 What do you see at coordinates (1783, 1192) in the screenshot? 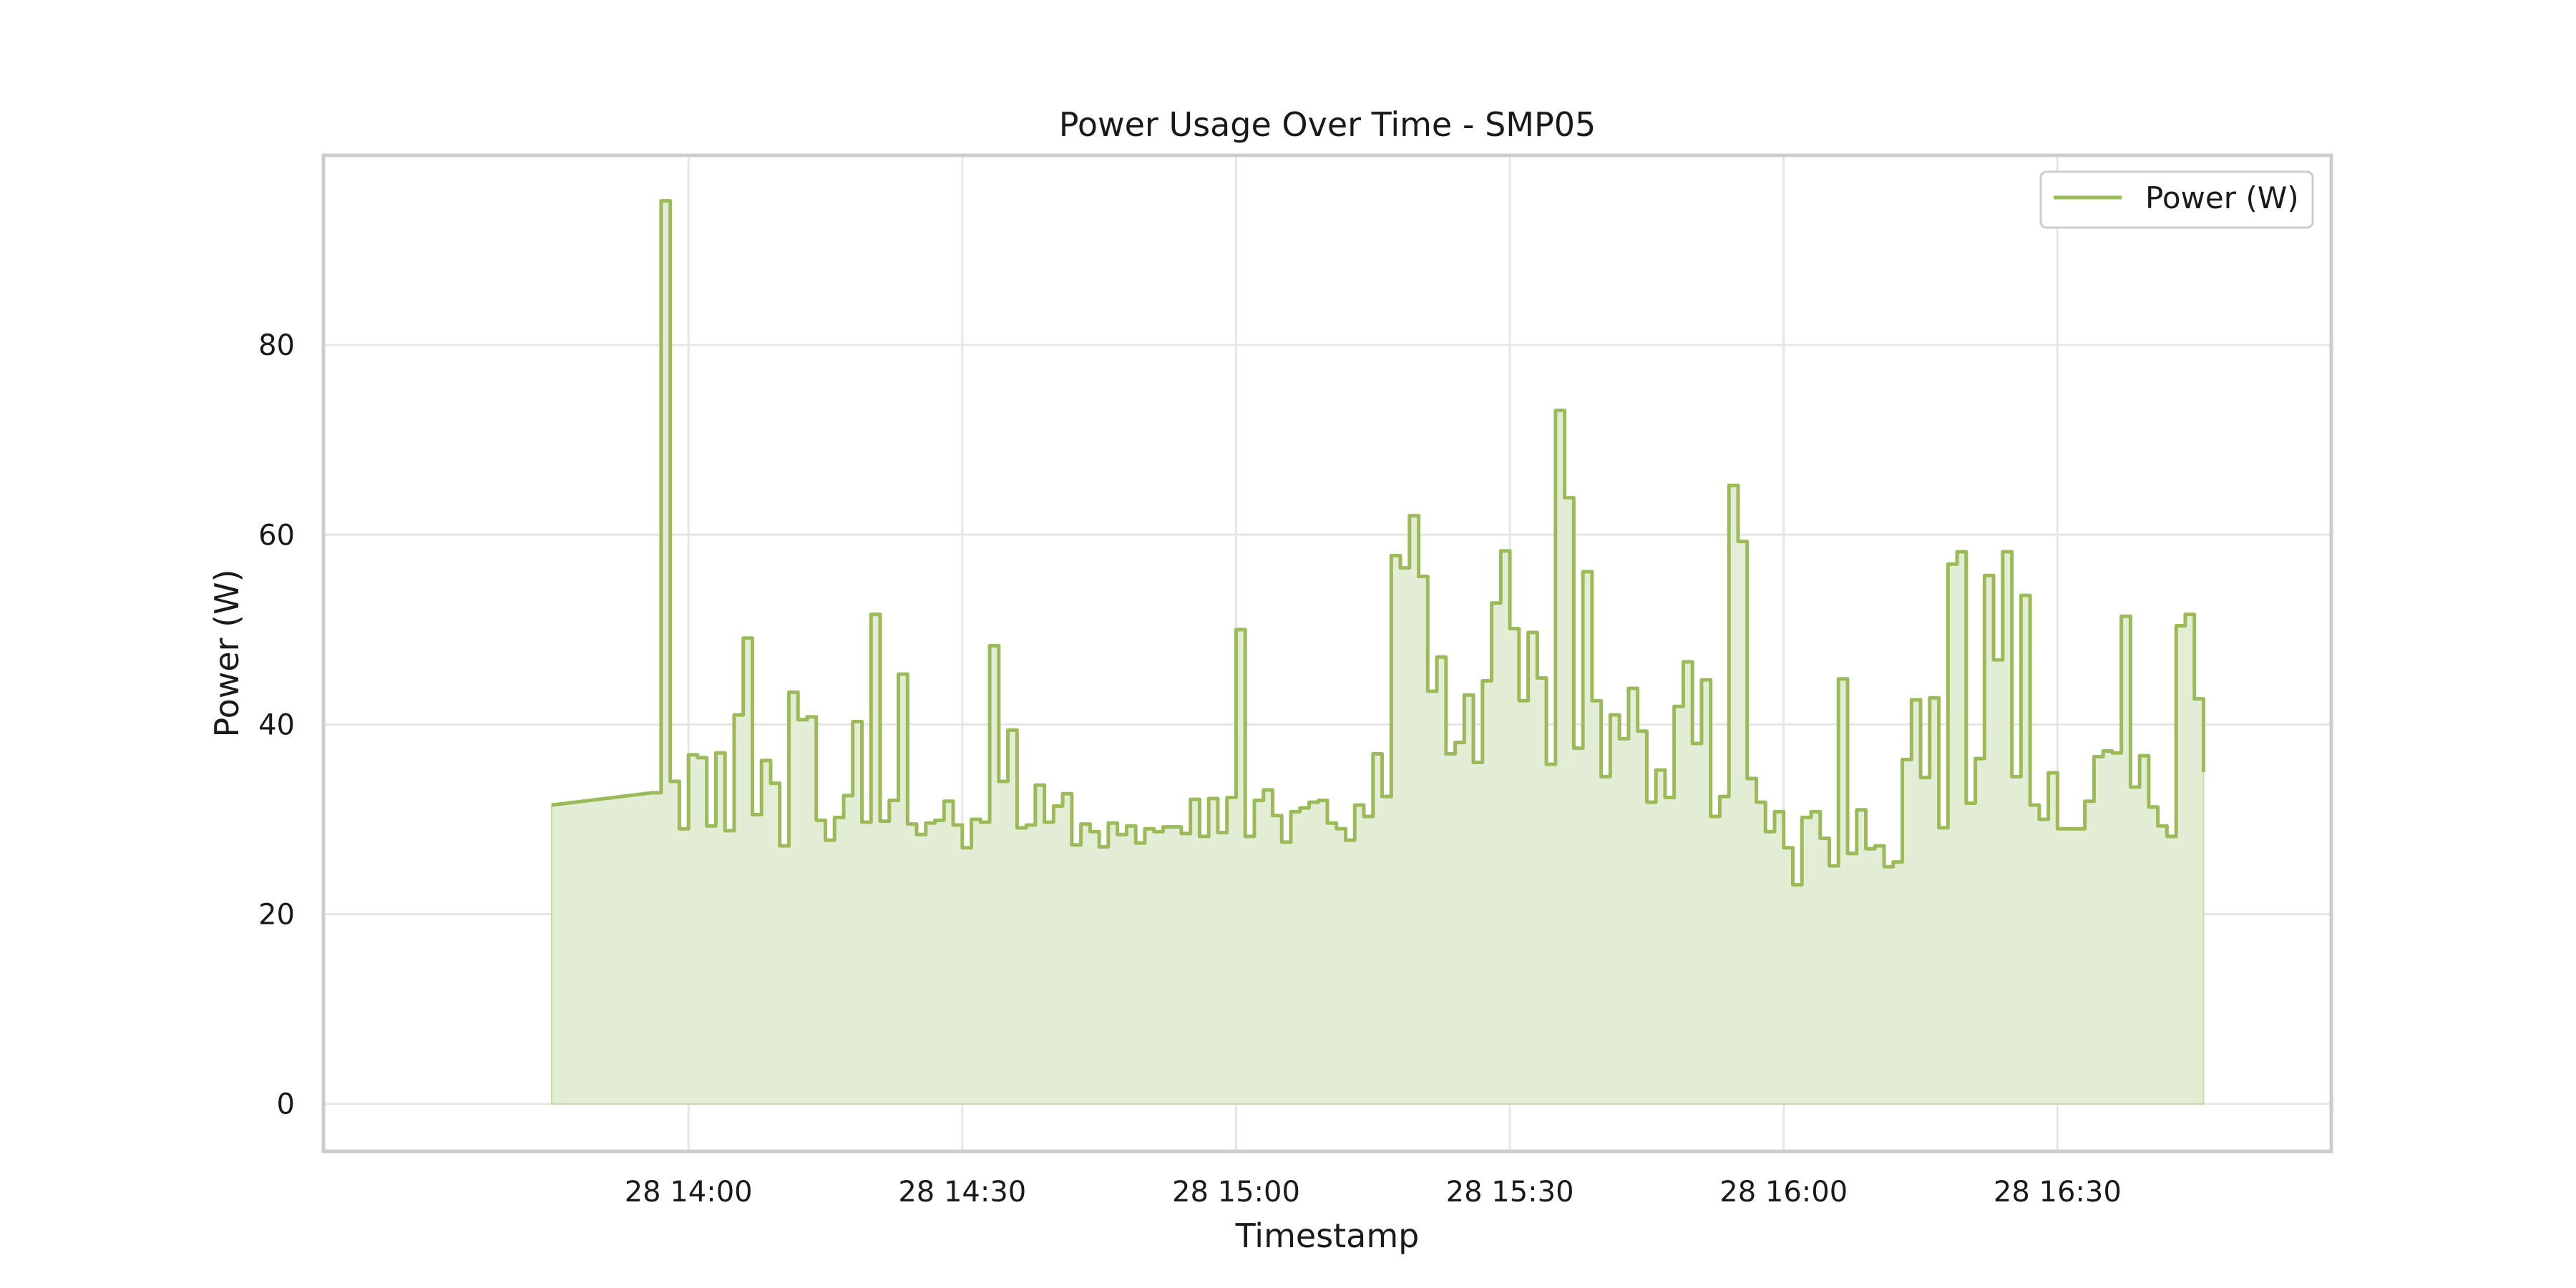
I see `x-tick-label: 28 16:00` at bounding box center [1783, 1192].